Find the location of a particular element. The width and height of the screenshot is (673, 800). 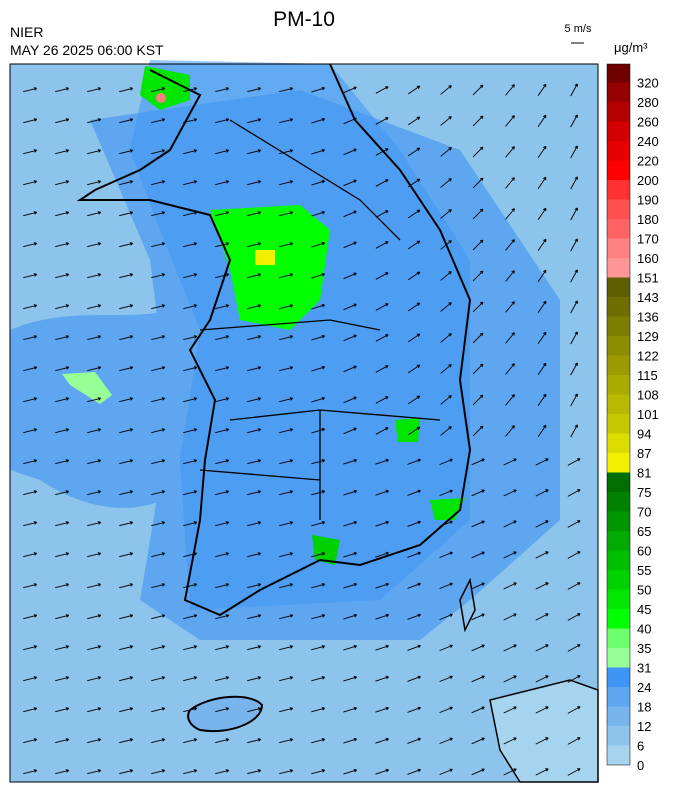

colorbar-label: 55 is located at coordinates (644, 570).